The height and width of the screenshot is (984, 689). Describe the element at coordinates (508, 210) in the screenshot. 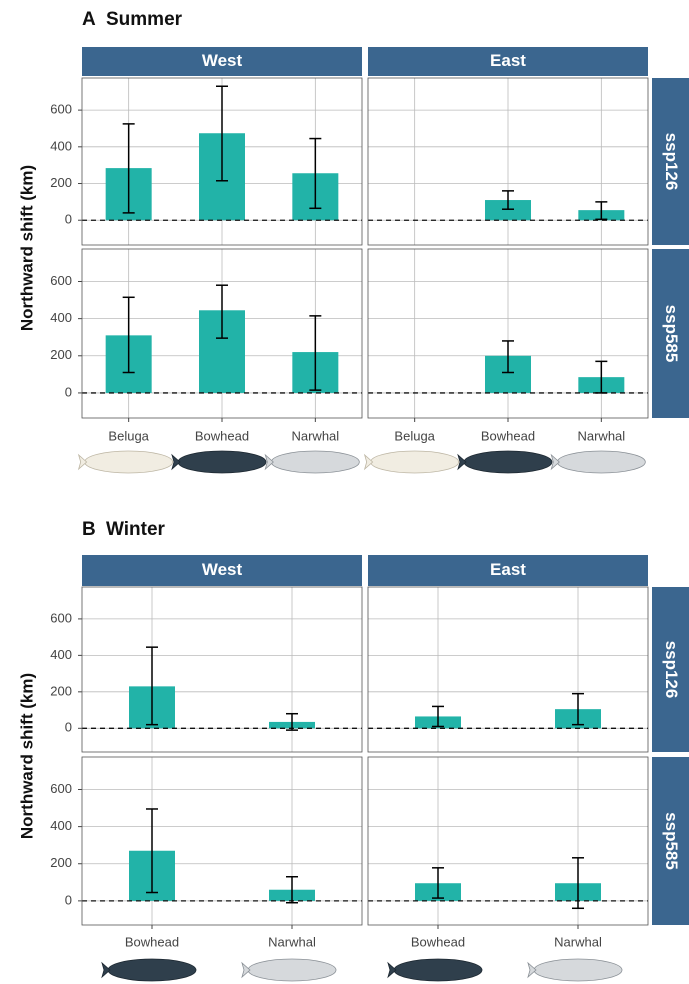

I see `bar` at that location.